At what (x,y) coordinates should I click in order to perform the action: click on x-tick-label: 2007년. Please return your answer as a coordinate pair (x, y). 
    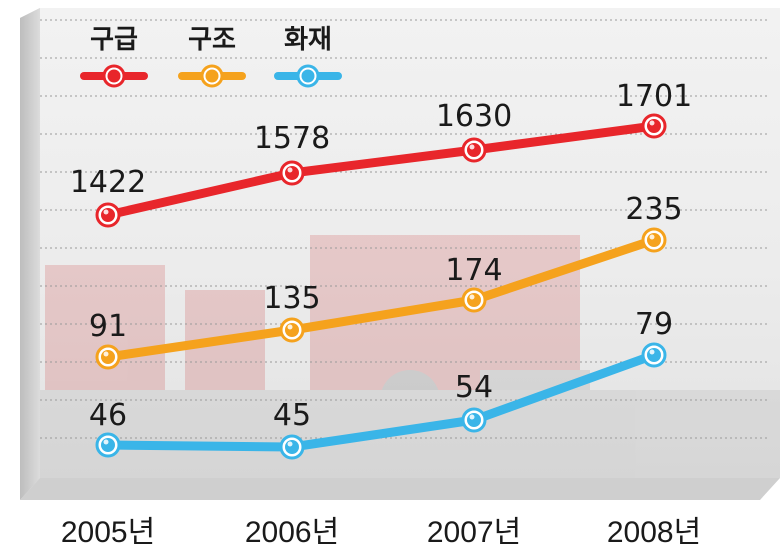
    Looking at the image, I should click on (474, 532).